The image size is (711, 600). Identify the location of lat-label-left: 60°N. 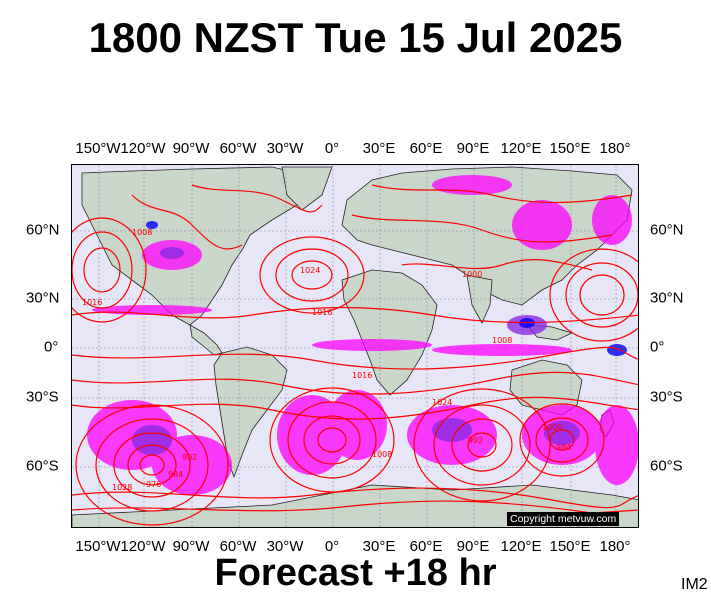
(43, 230).